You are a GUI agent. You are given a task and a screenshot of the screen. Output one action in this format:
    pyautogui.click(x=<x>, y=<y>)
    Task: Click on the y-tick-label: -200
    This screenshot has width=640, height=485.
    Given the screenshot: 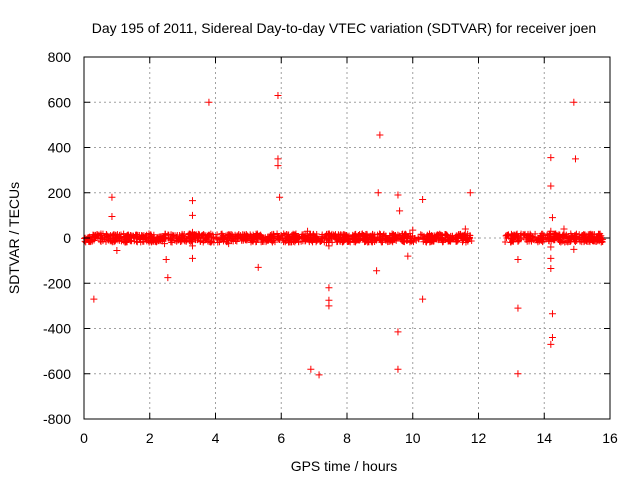 What is the action you would take?
    pyautogui.click(x=57, y=283)
    